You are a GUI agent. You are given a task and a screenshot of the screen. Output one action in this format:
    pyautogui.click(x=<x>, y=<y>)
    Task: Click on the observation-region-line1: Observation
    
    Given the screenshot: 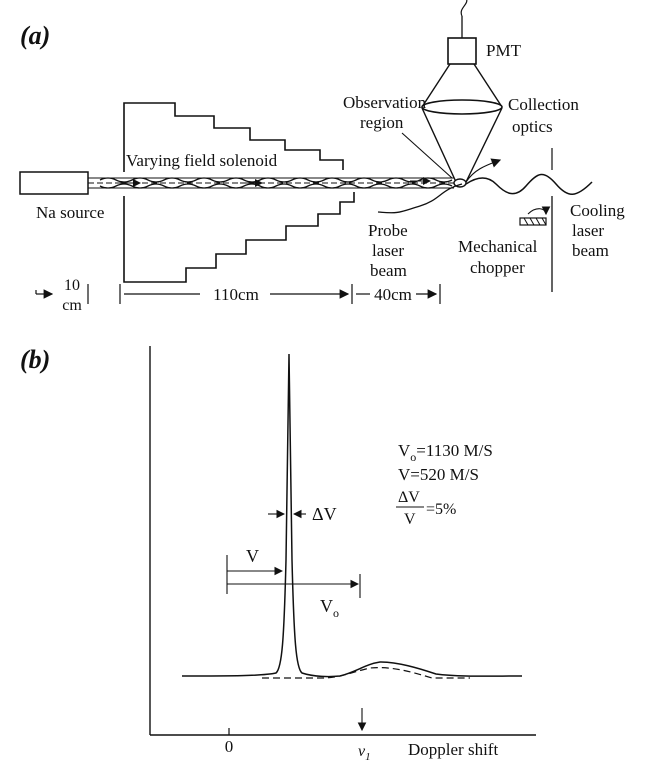 What is the action you would take?
    pyautogui.click(x=385, y=102)
    